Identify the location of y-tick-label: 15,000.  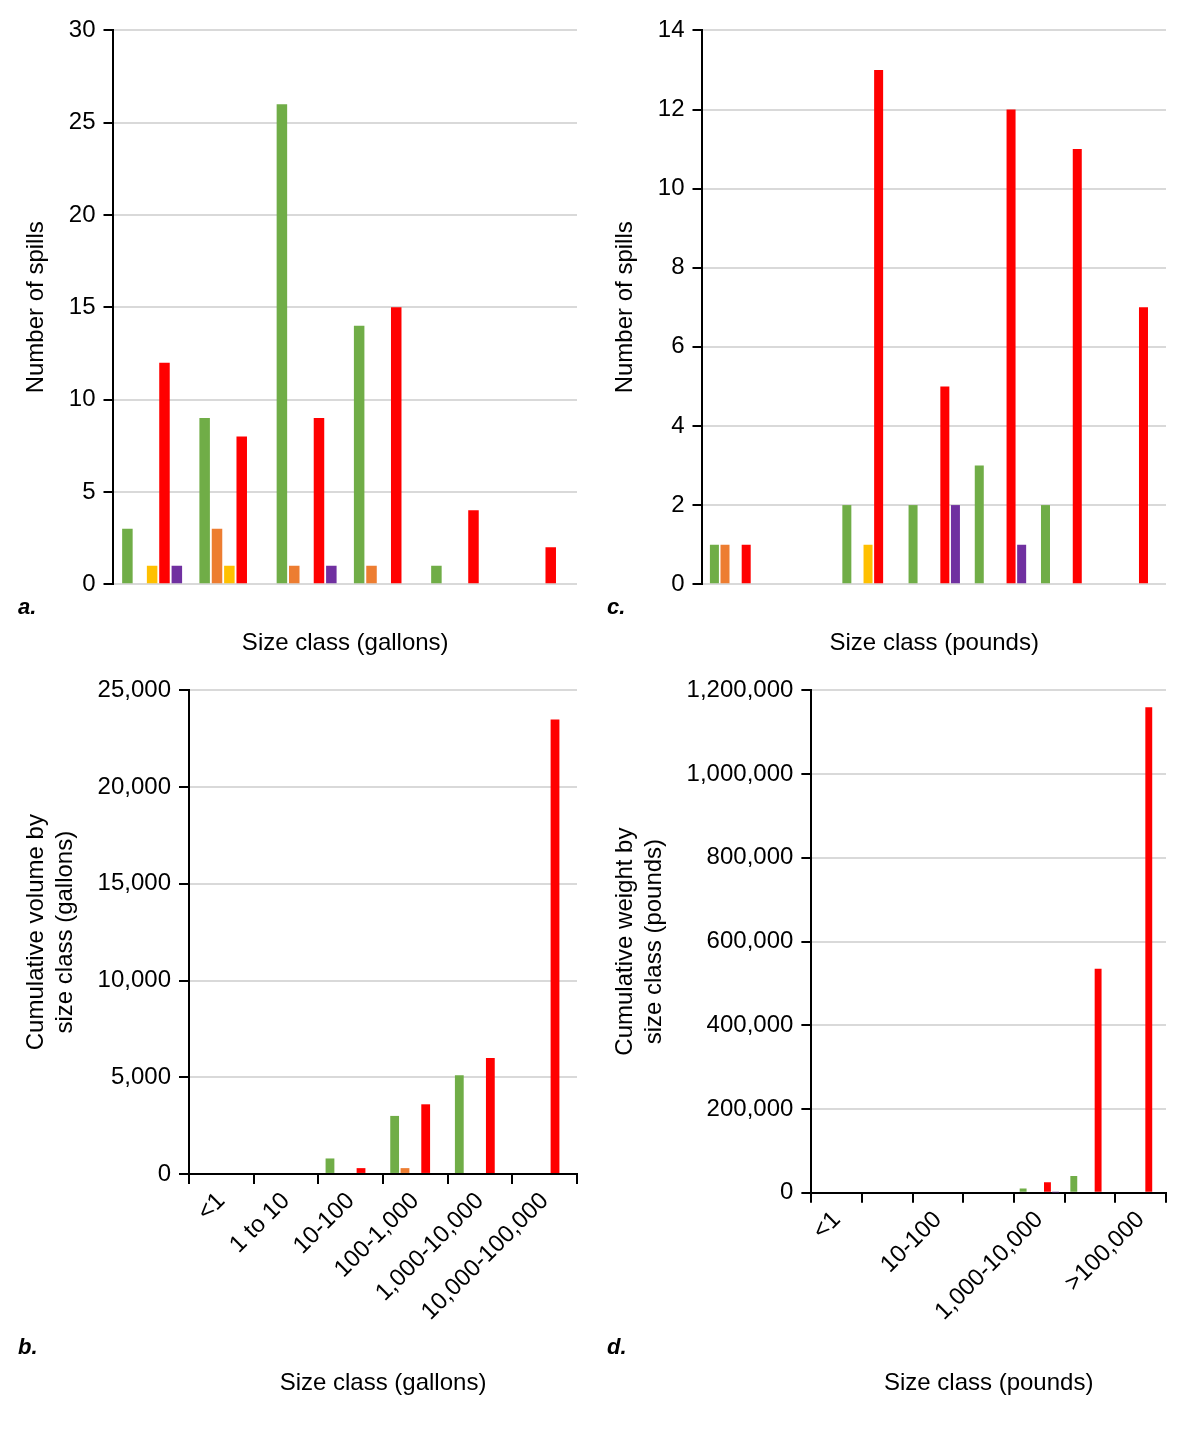
(134, 882).